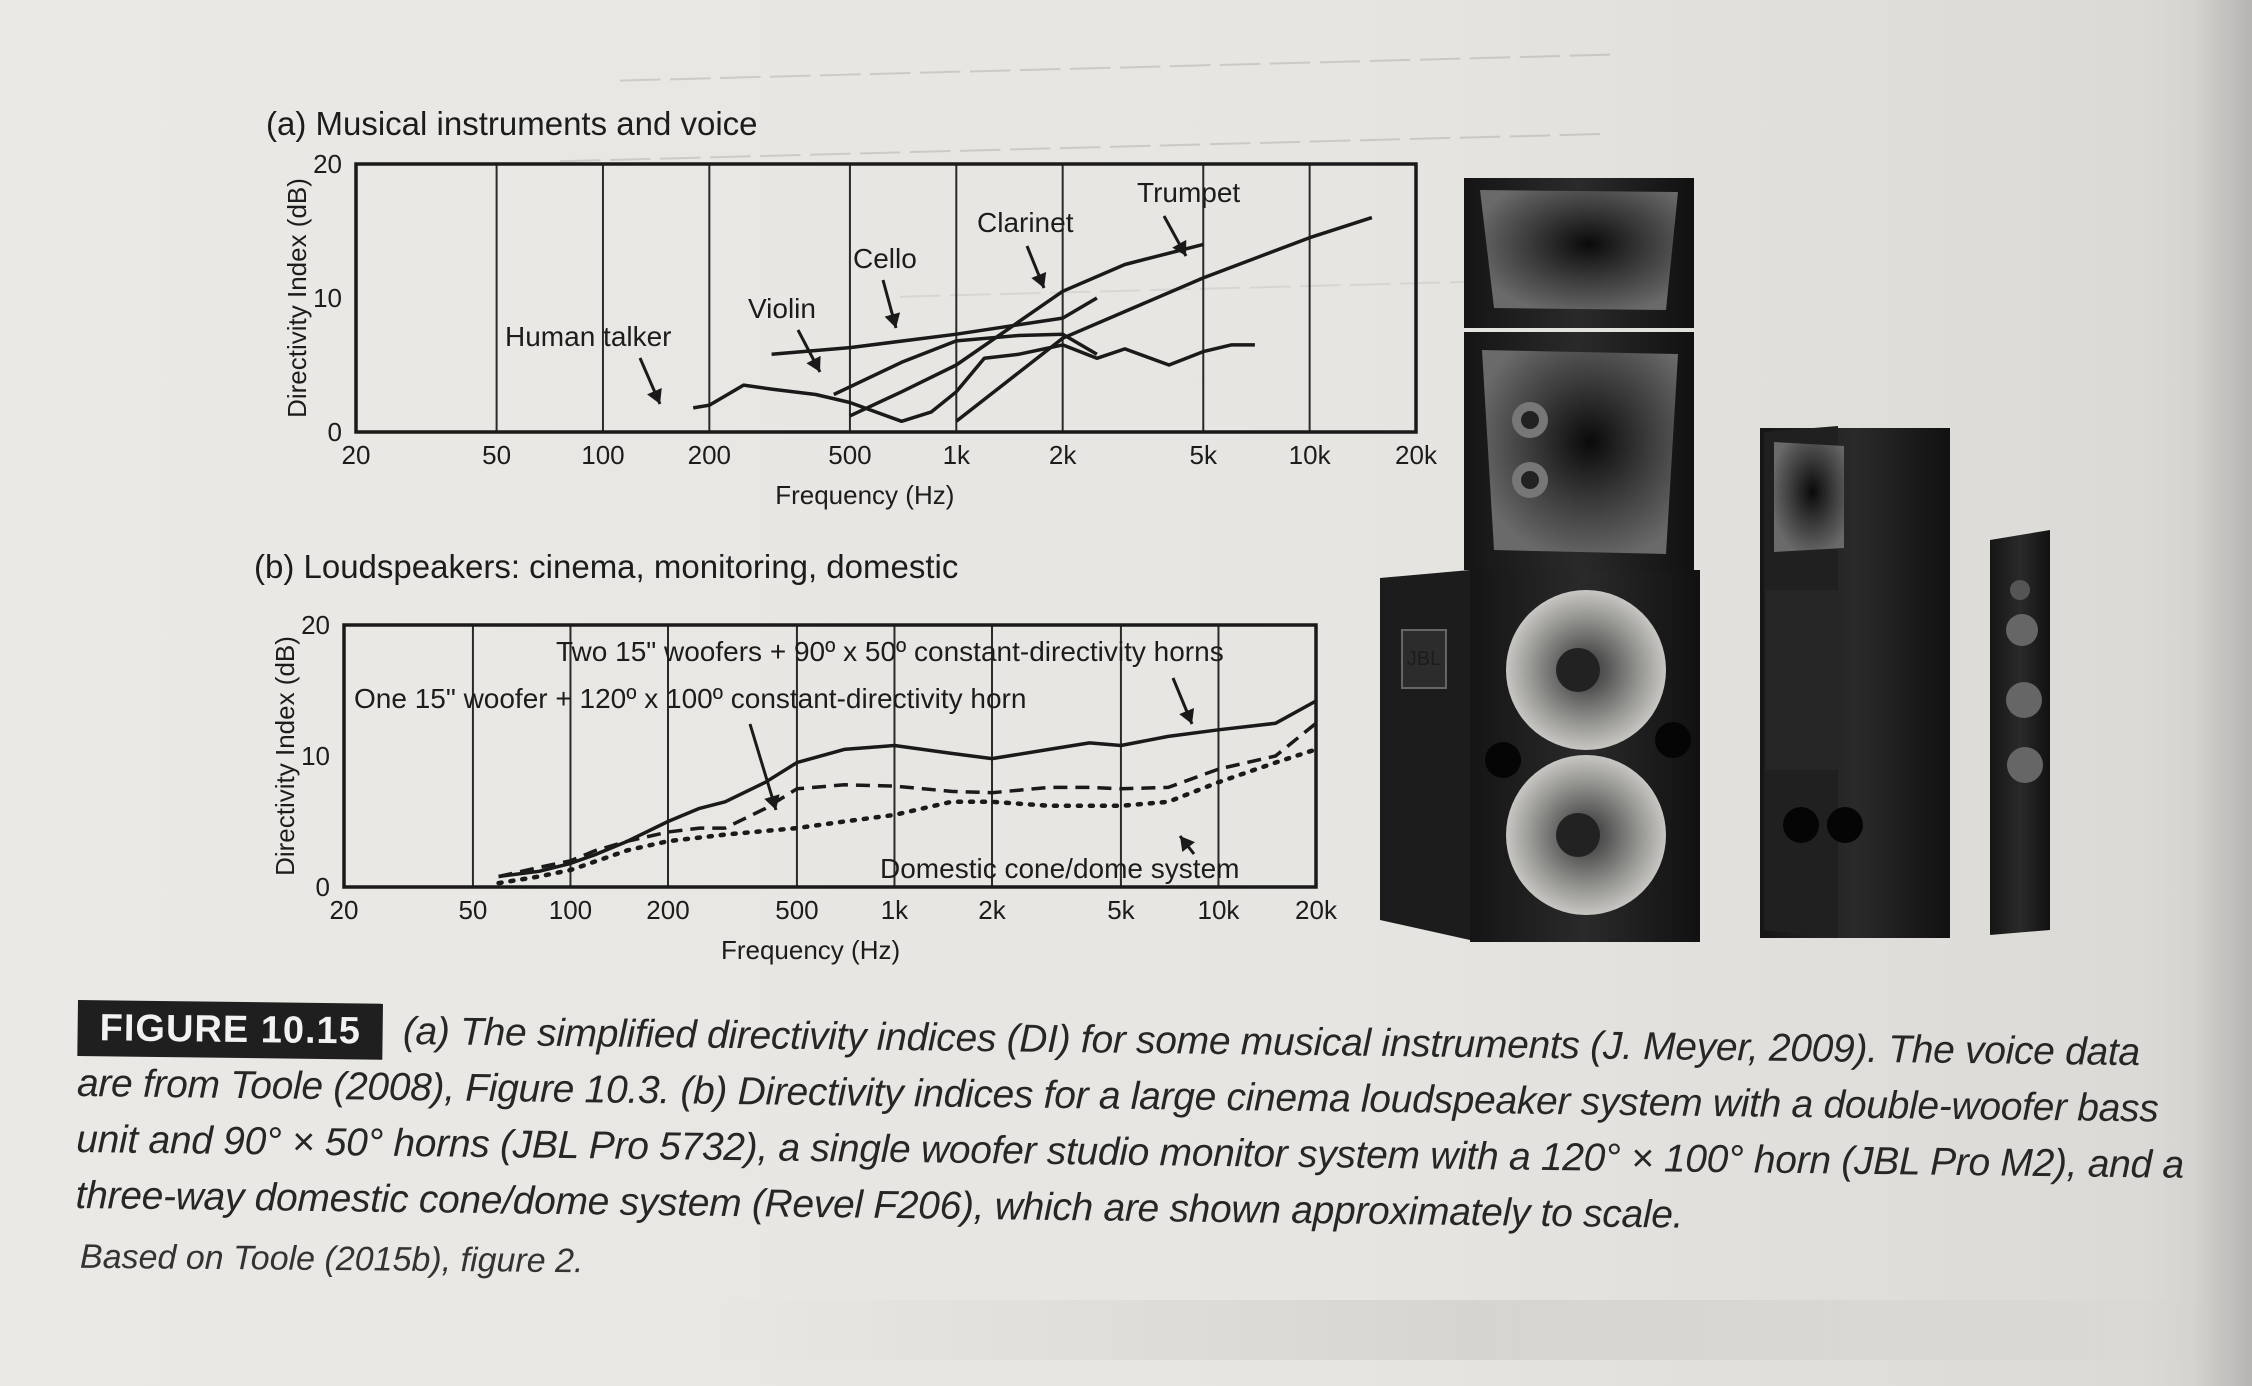  What do you see at coordinates (588, 336) in the screenshot?
I see `series-annotation: Human talker` at bounding box center [588, 336].